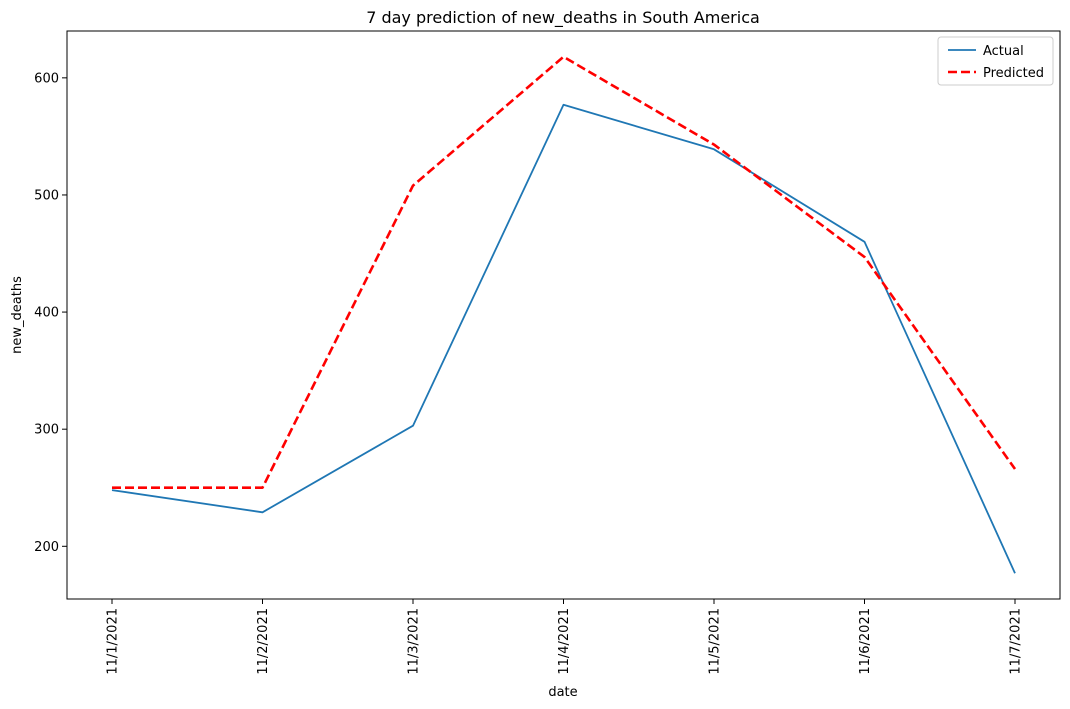 Image resolution: width=1070 pixels, height=709 pixels. What do you see at coordinates (1003, 51) in the screenshot?
I see `legend-label-actual: Actual` at bounding box center [1003, 51].